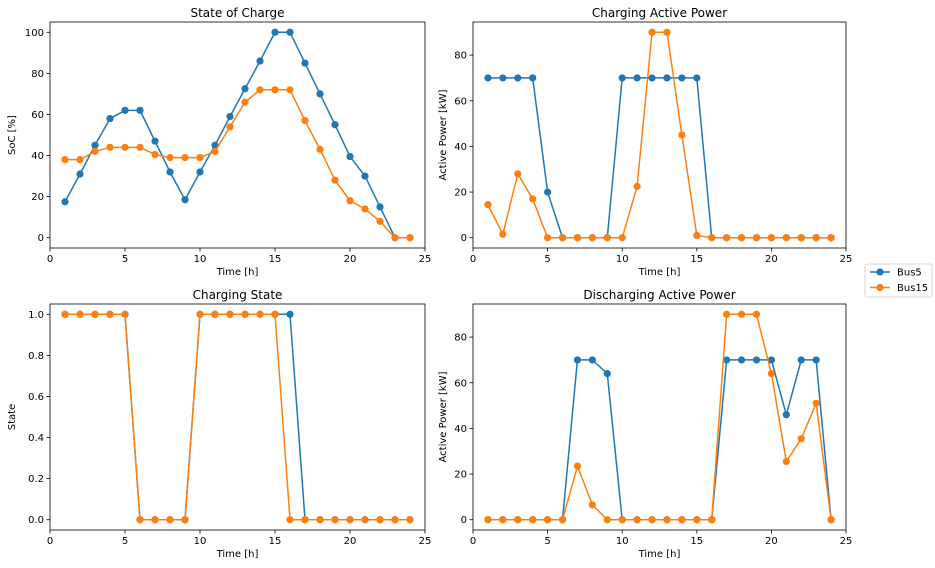 The width and height of the screenshot is (935, 568). I want to click on legend-label: Bus15, so click(912, 288).